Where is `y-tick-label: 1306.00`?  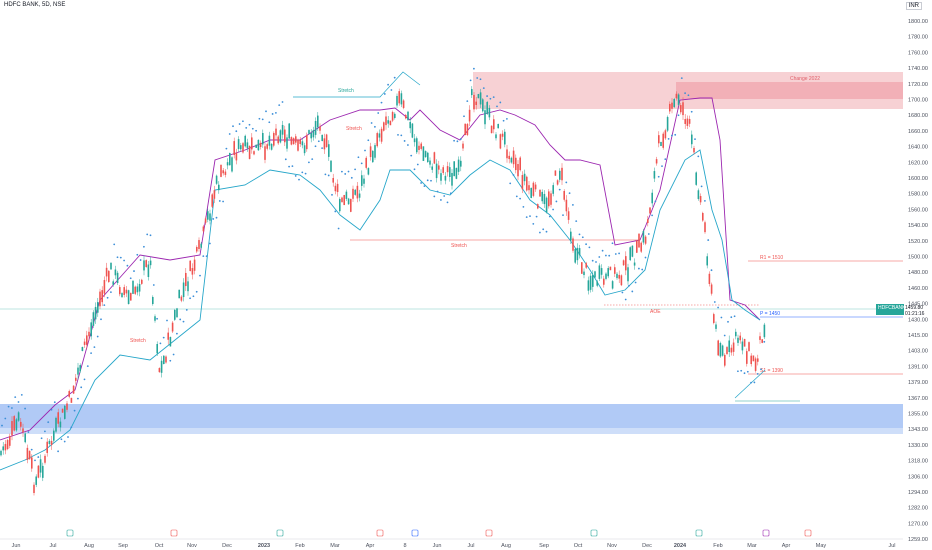 y-tick-label: 1306.00 is located at coordinates (918, 477).